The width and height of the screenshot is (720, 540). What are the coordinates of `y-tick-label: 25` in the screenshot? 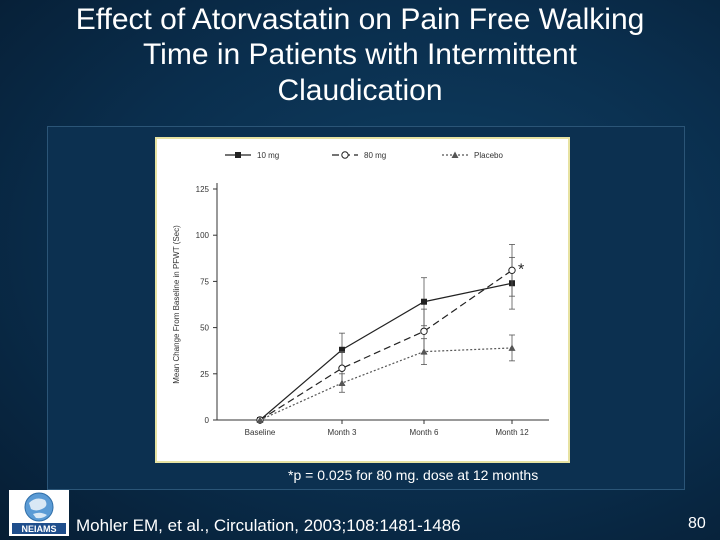 It's located at (204, 374).